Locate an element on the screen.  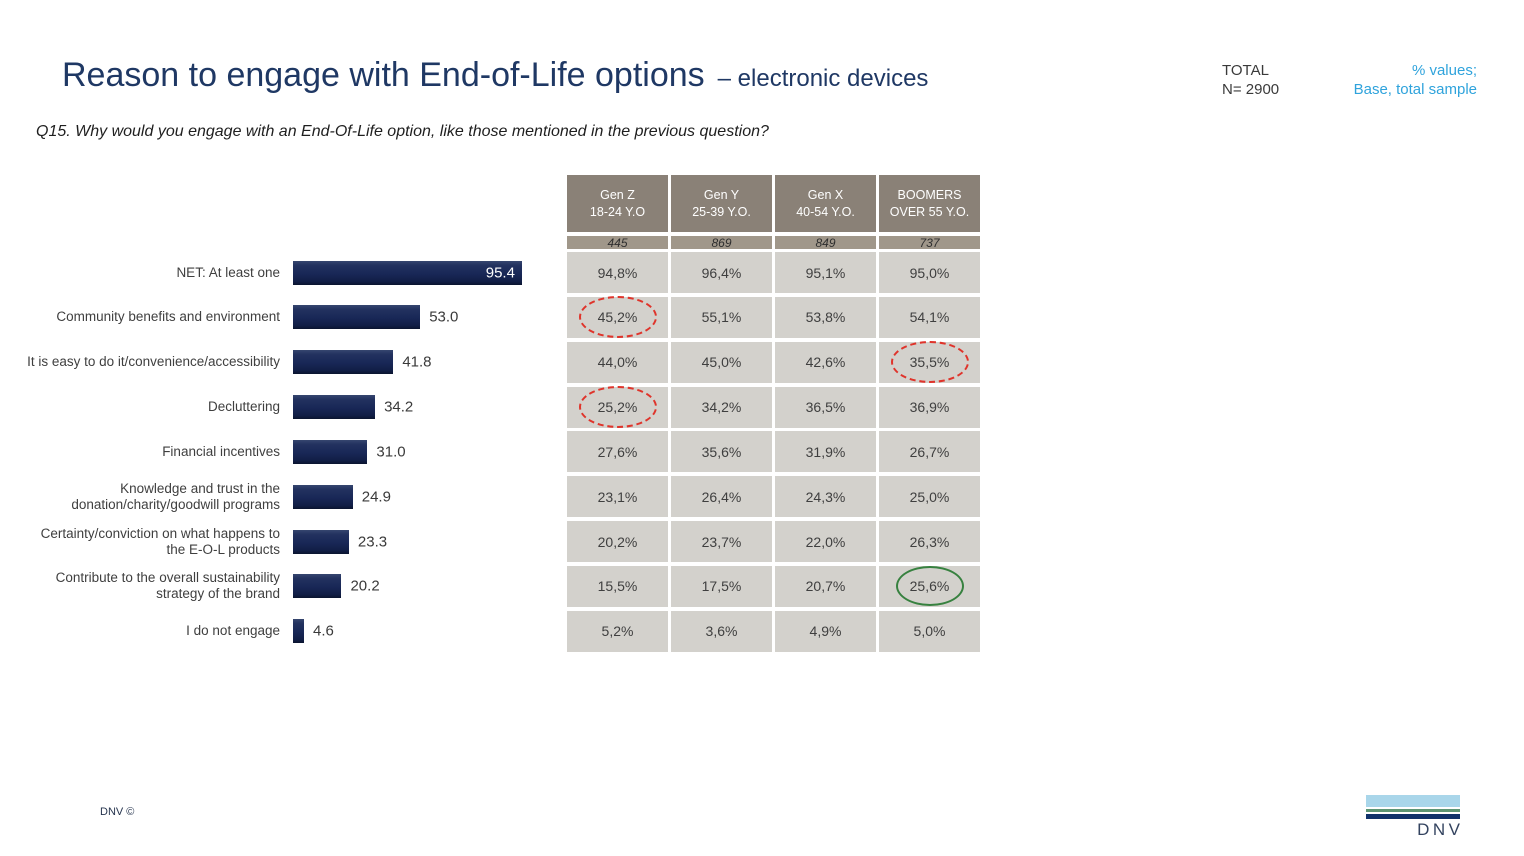
table-cell: 25,0% is located at coordinates (929, 497).